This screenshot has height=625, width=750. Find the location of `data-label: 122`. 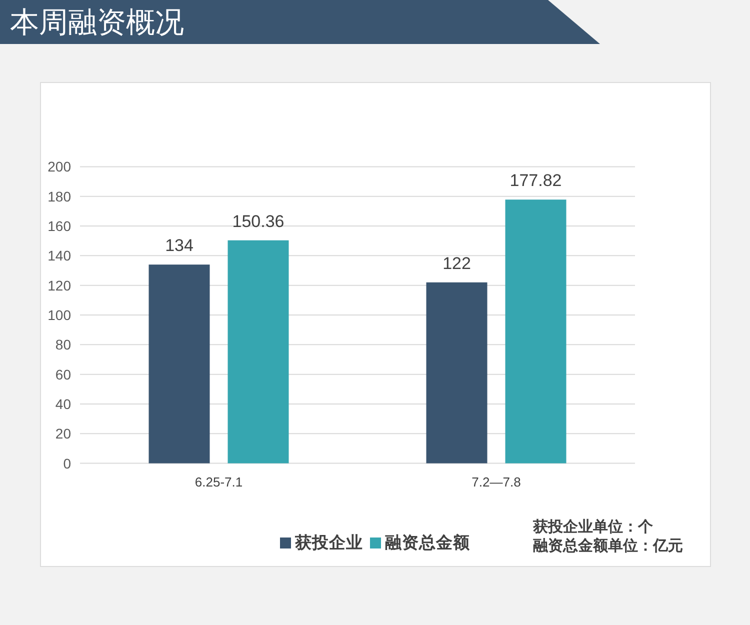

data-label: 122 is located at coordinates (456, 263).